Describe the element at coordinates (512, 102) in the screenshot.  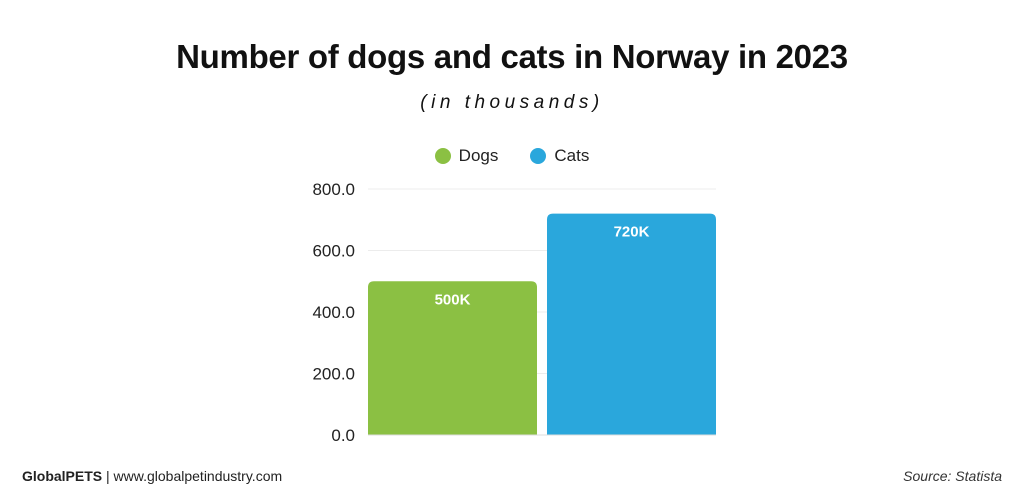
I see `chart-subtitle: (in thousands)` at that location.